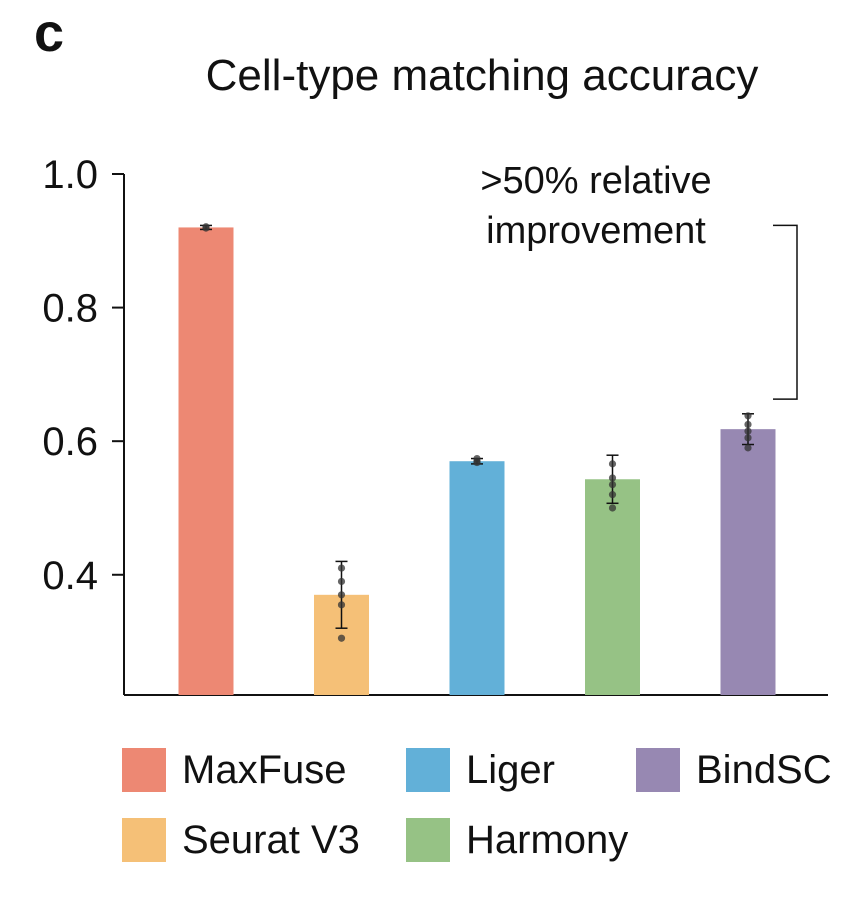 This screenshot has height=902, width=864. What do you see at coordinates (596, 231) in the screenshot?
I see `annotation-text: improvement` at bounding box center [596, 231].